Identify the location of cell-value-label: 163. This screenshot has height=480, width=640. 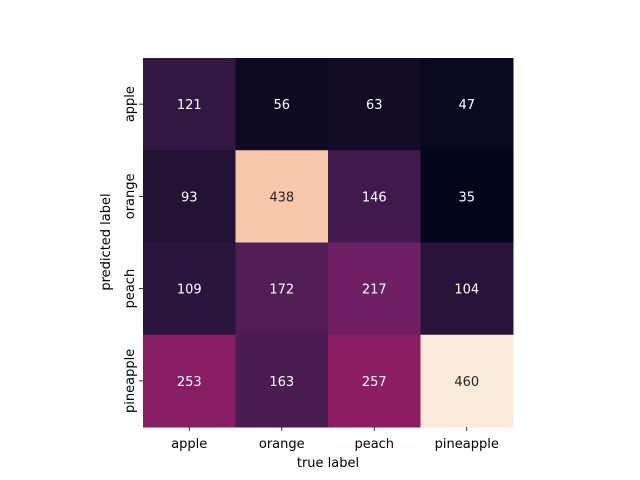
(281, 382).